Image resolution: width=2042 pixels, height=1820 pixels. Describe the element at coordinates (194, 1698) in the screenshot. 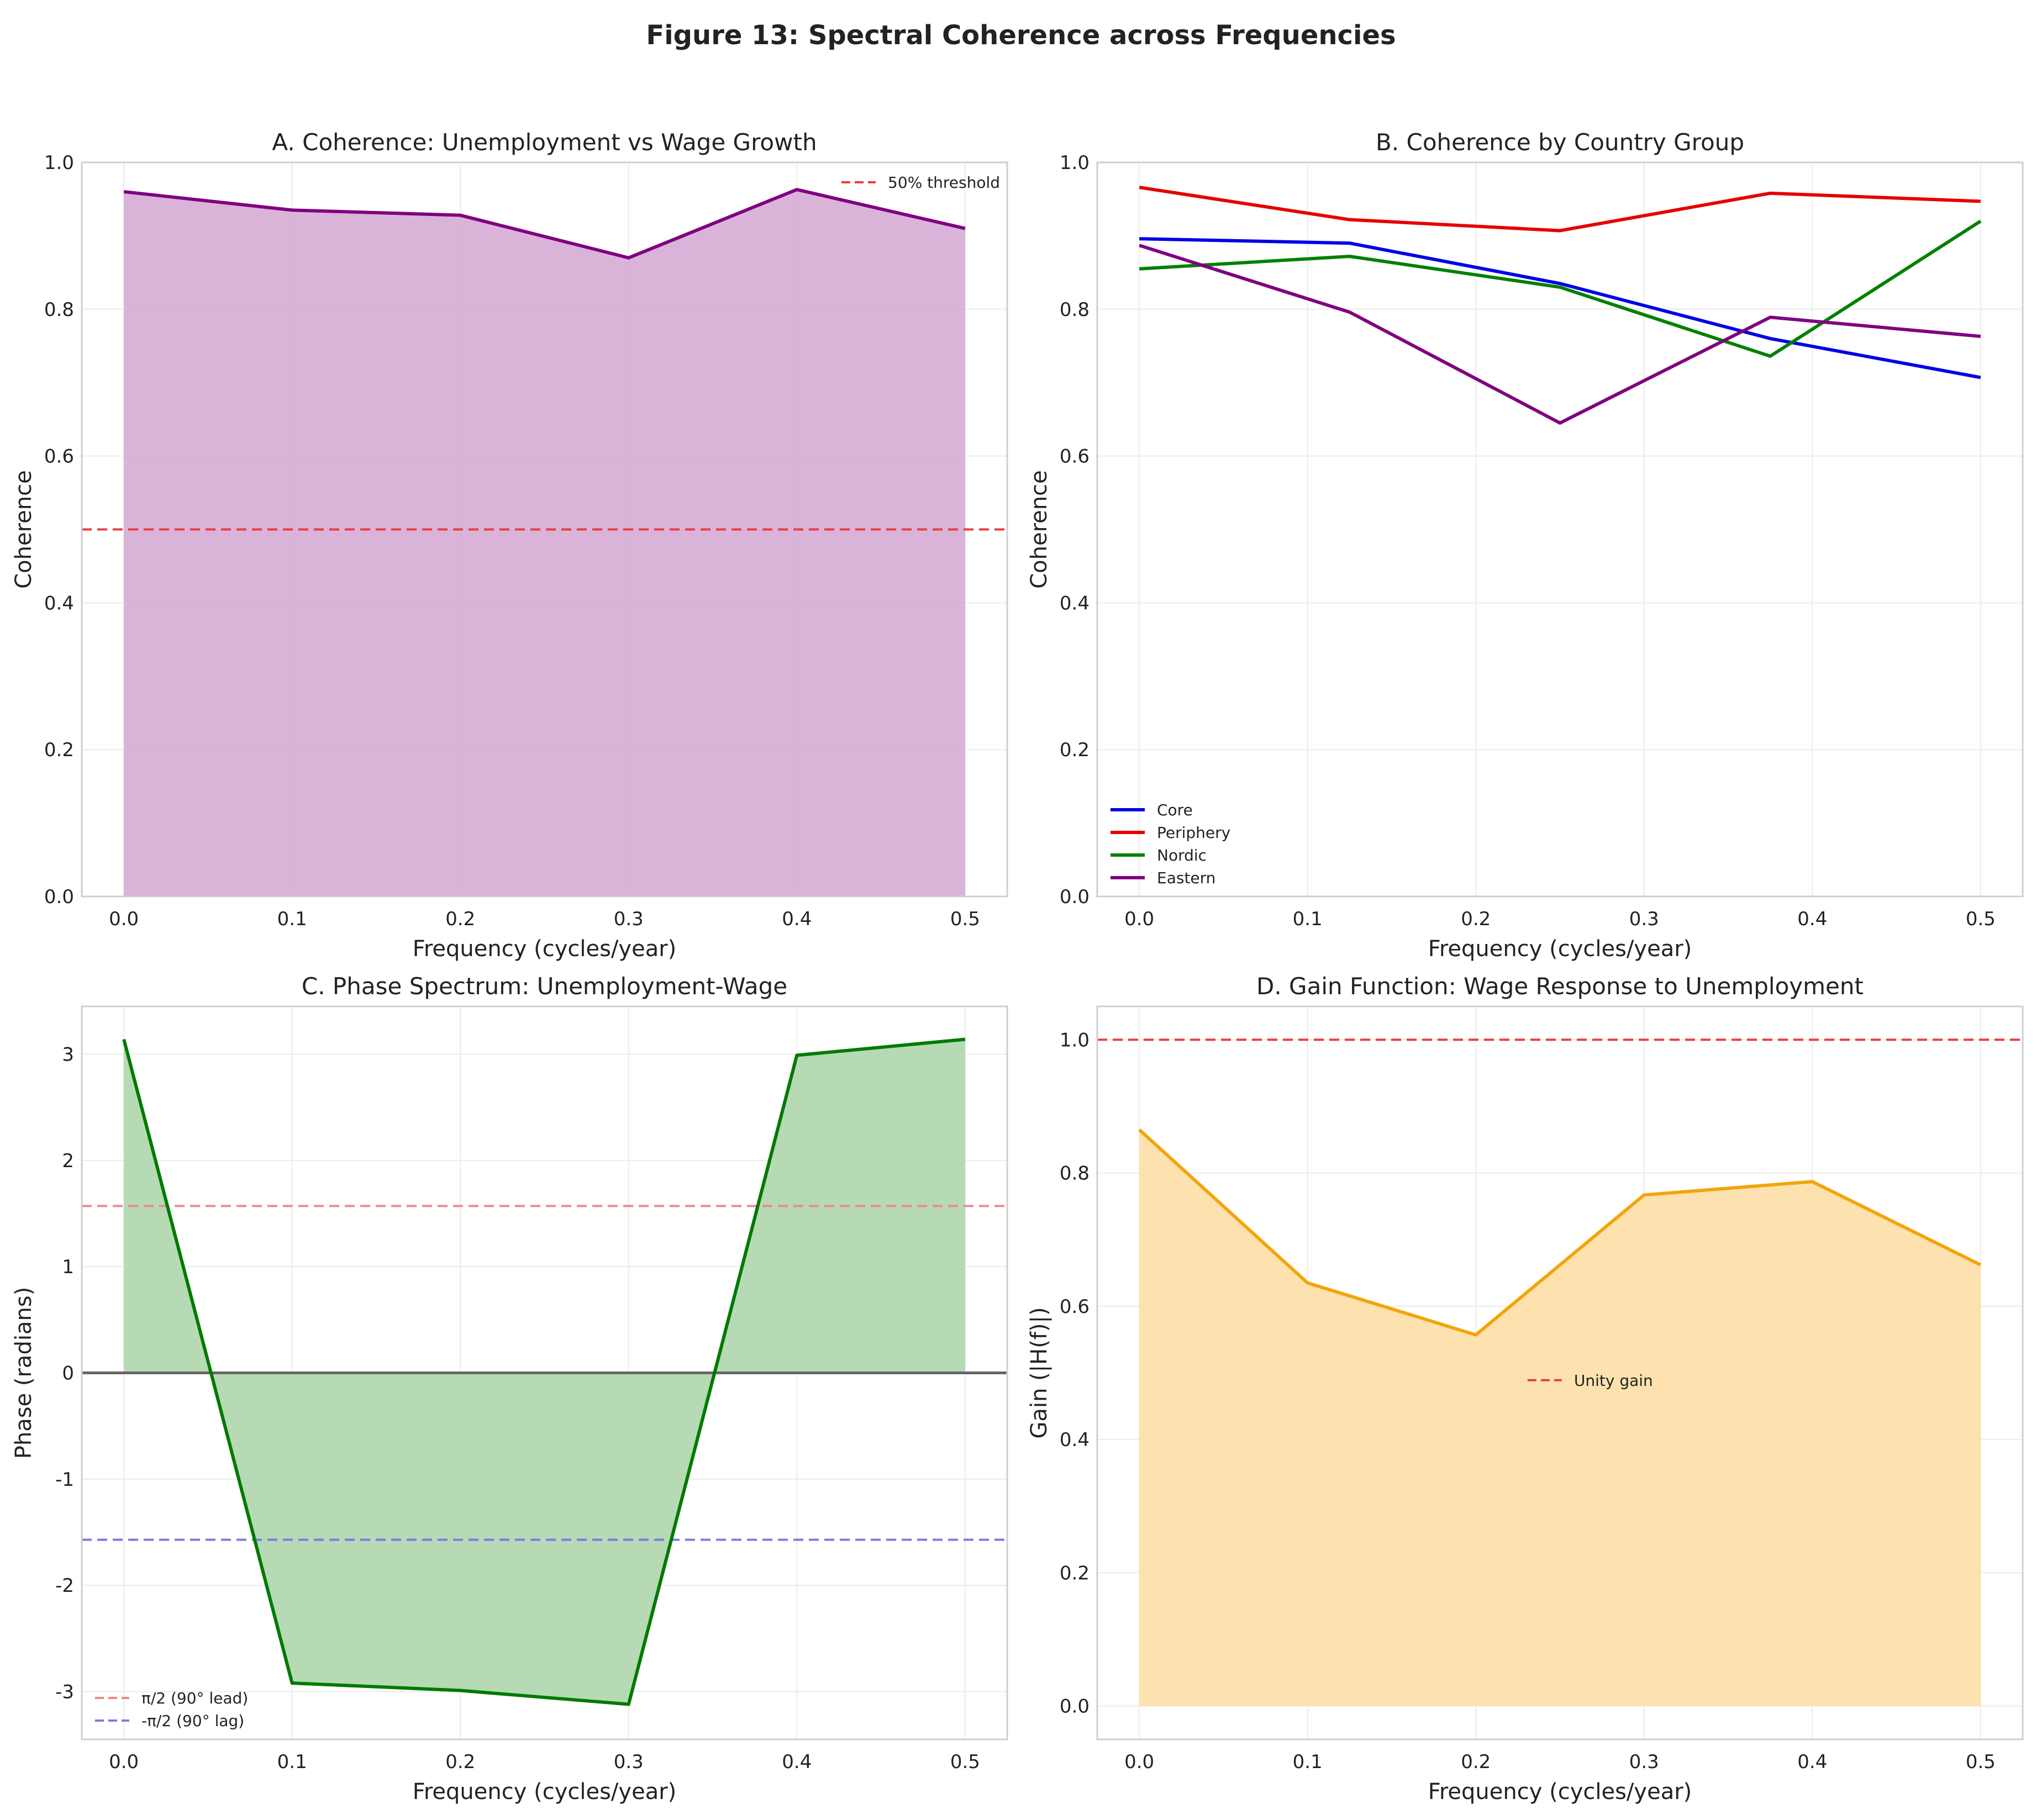

I see `legend-label: π/2 (90° lead)` at that location.